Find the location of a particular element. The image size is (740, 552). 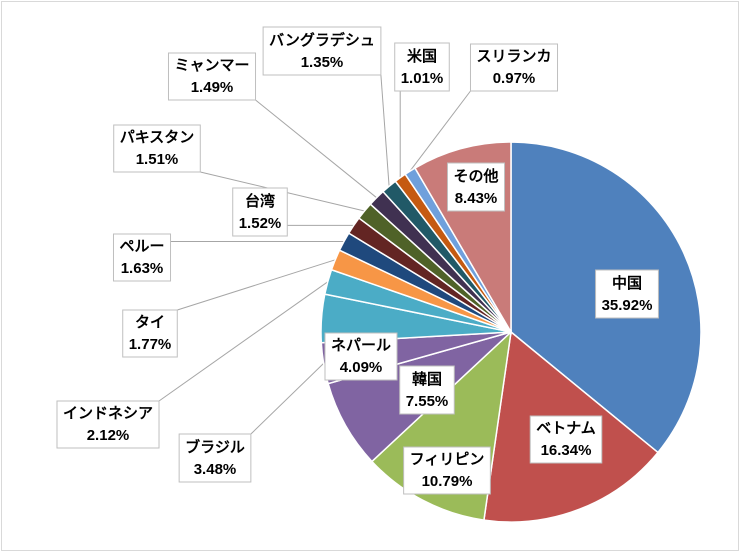

label-box-vietnam is located at coordinates (566, 439).